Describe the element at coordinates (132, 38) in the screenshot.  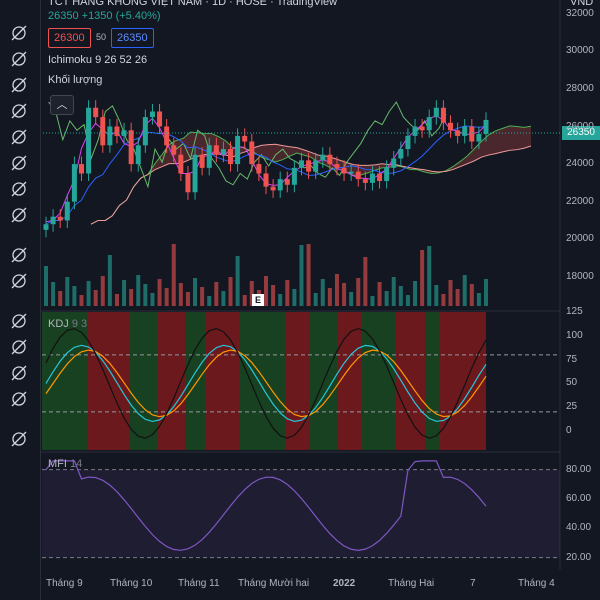
I see `buy-price-button: 26350` at that location.